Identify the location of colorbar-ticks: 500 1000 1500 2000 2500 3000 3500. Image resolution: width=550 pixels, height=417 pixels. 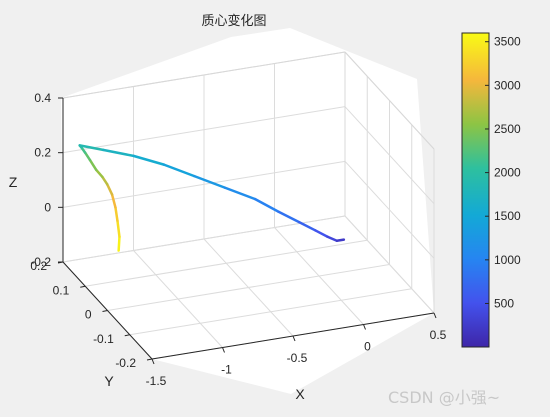
(503, 172).